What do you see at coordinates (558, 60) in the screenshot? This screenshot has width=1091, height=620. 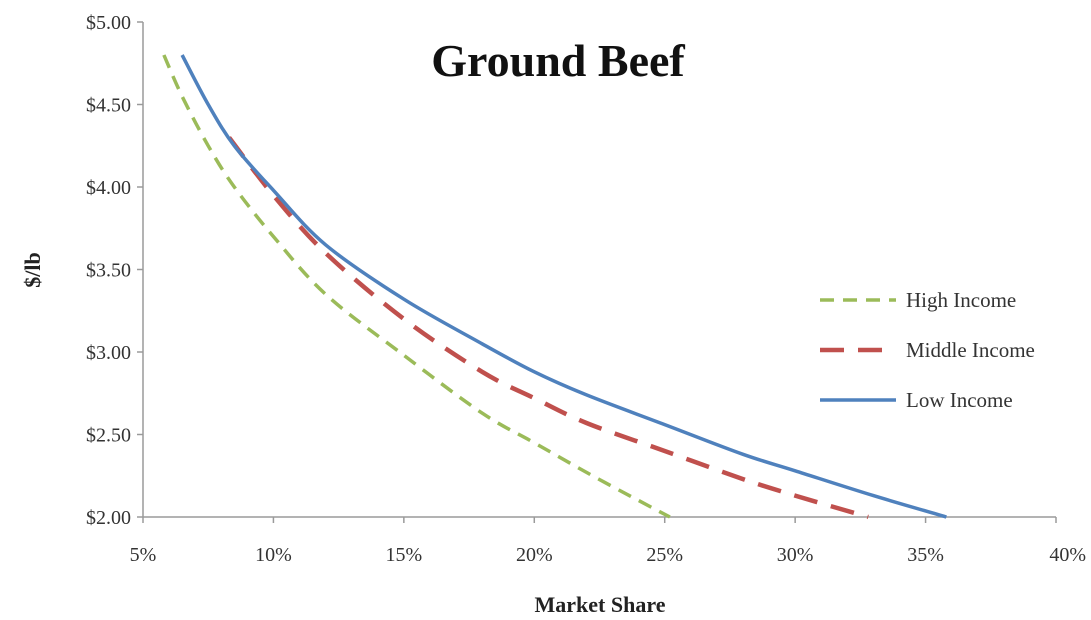 I see `chart-title: Ground Beef` at bounding box center [558, 60].